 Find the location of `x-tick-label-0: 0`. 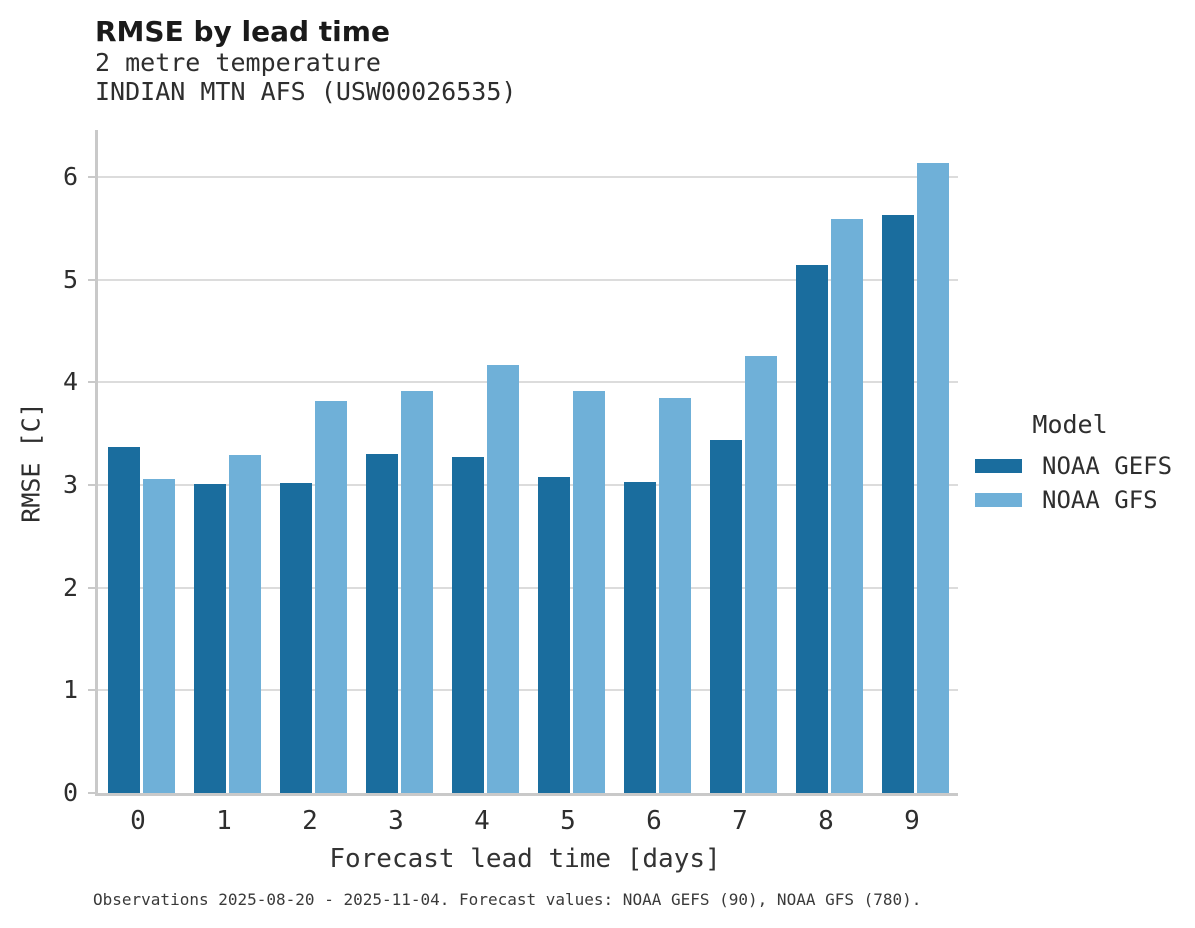

x-tick-label-0: 0 is located at coordinates (138, 821).